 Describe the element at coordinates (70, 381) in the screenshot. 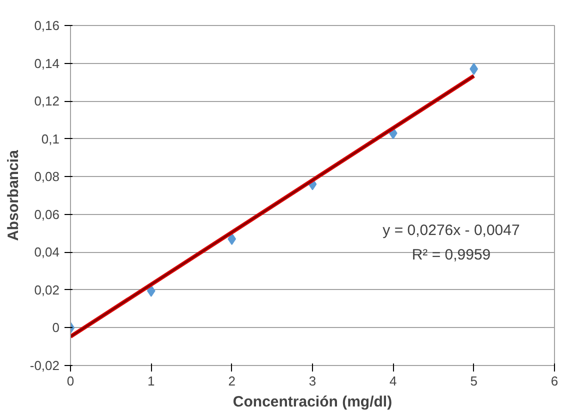

I see `x-tick-label: 0` at that location.